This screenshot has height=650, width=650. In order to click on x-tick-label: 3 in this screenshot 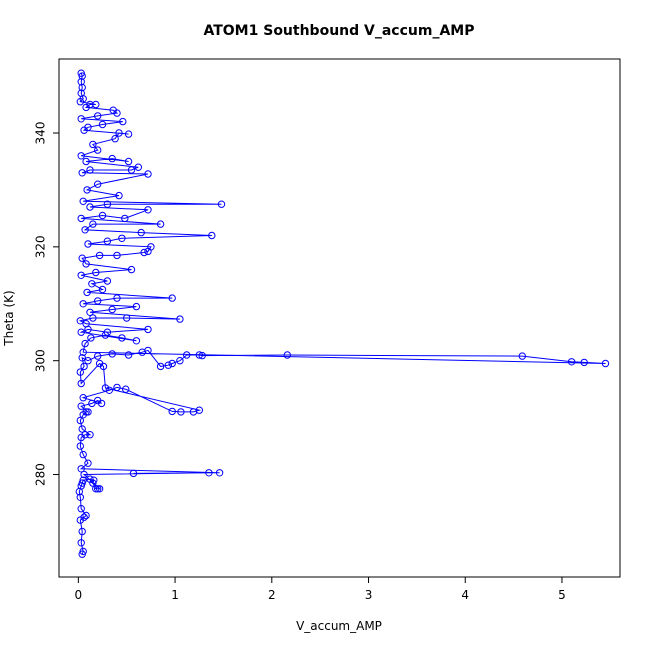, I will do `click(369, 595)`.